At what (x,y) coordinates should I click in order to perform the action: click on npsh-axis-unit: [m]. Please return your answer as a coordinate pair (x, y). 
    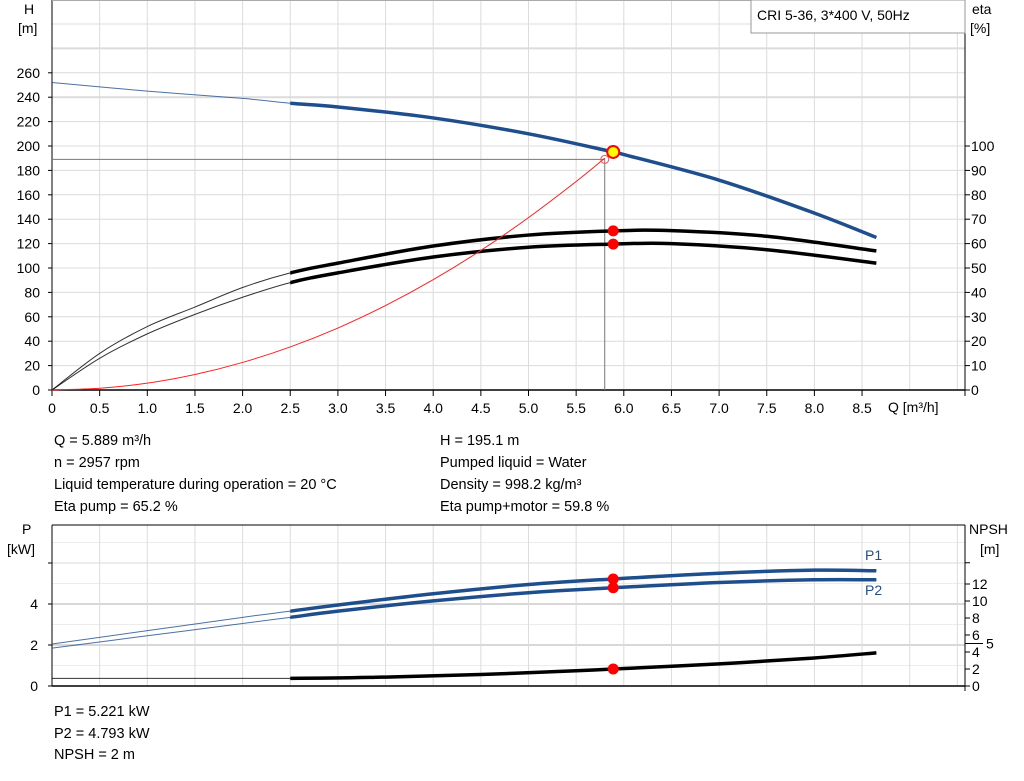
    Looking at the image, I should click on (989, 549).